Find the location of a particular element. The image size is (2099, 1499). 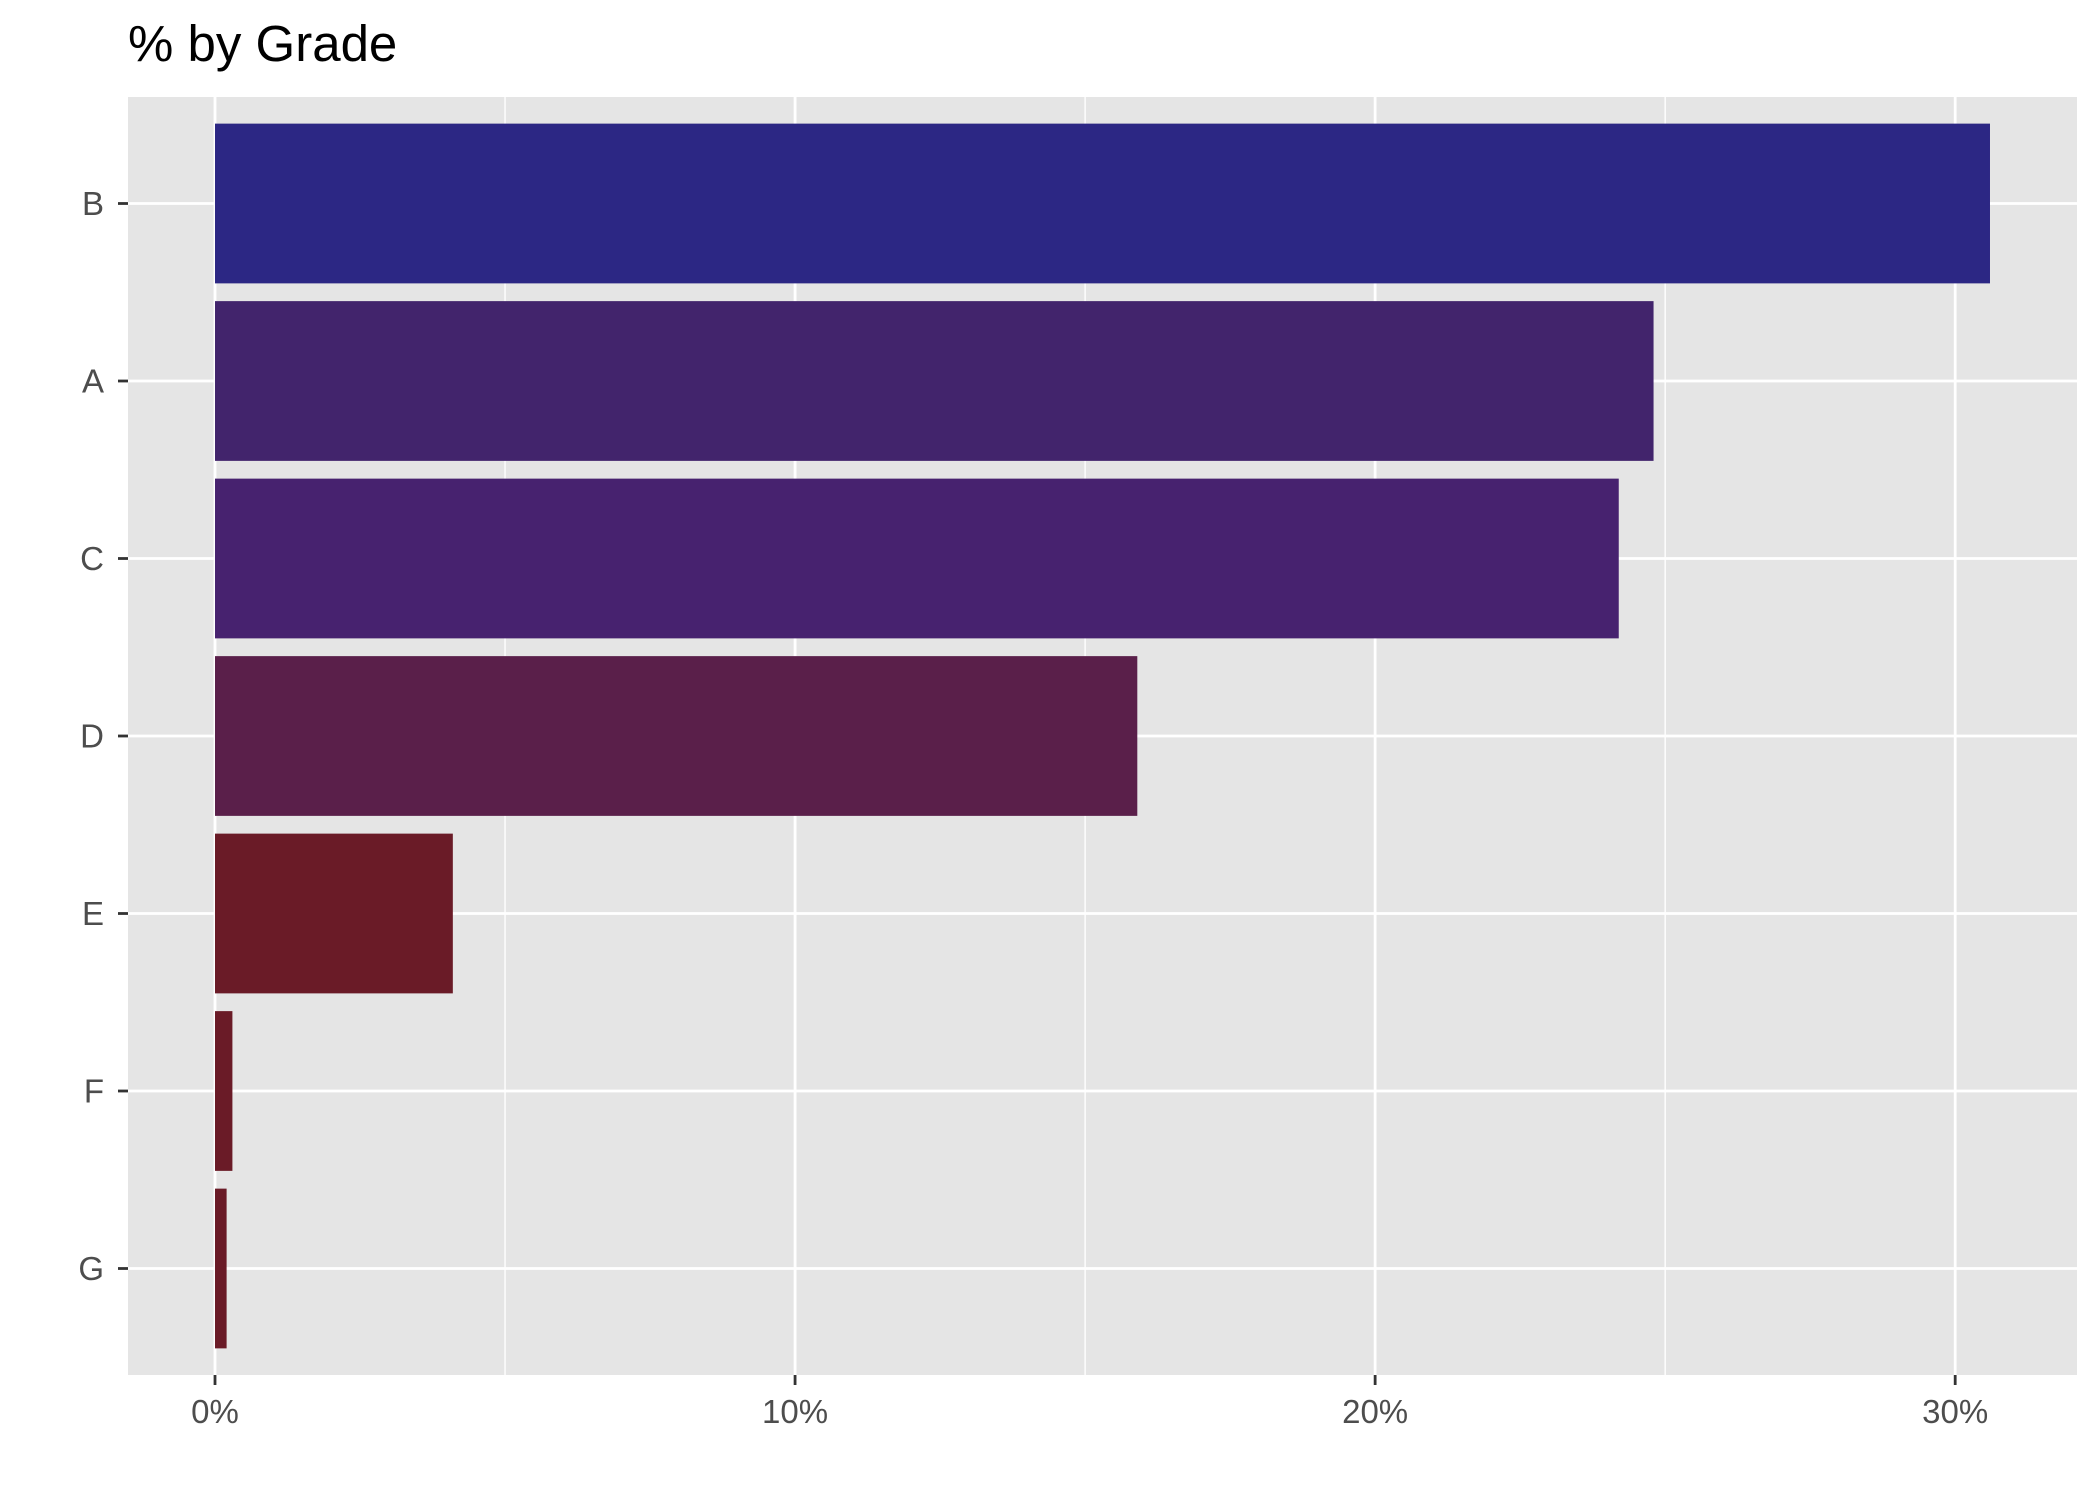

bar-B is located at coordinates (1102, 203).